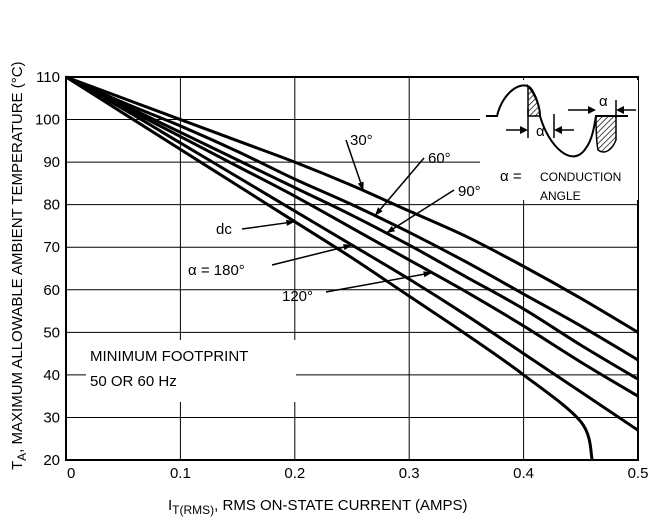  What do you see at coordinates (224, 229) in the screenshot?
I see `series-label-5: dc` at bounding box center [224, 229].